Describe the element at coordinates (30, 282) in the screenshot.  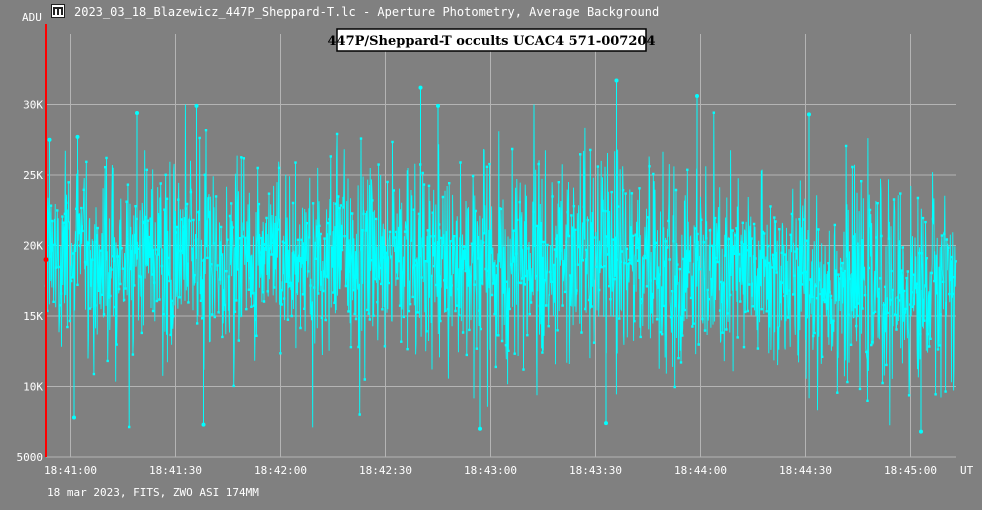
I see `y-tick-labels: 5000 10K 15K 20K 25K 30K` at that location.